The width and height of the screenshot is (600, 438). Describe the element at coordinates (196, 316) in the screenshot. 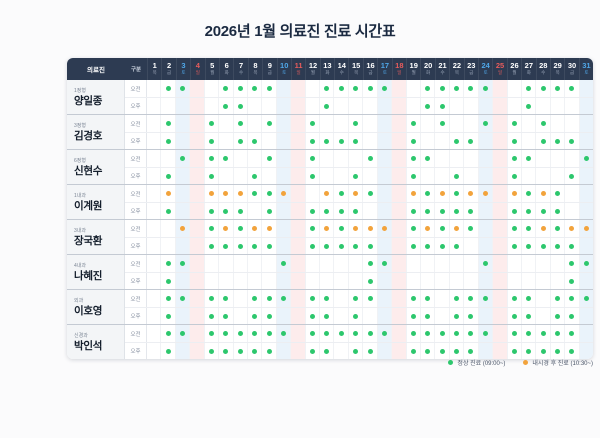

I see `schedule-cell-4-pm` at that location.